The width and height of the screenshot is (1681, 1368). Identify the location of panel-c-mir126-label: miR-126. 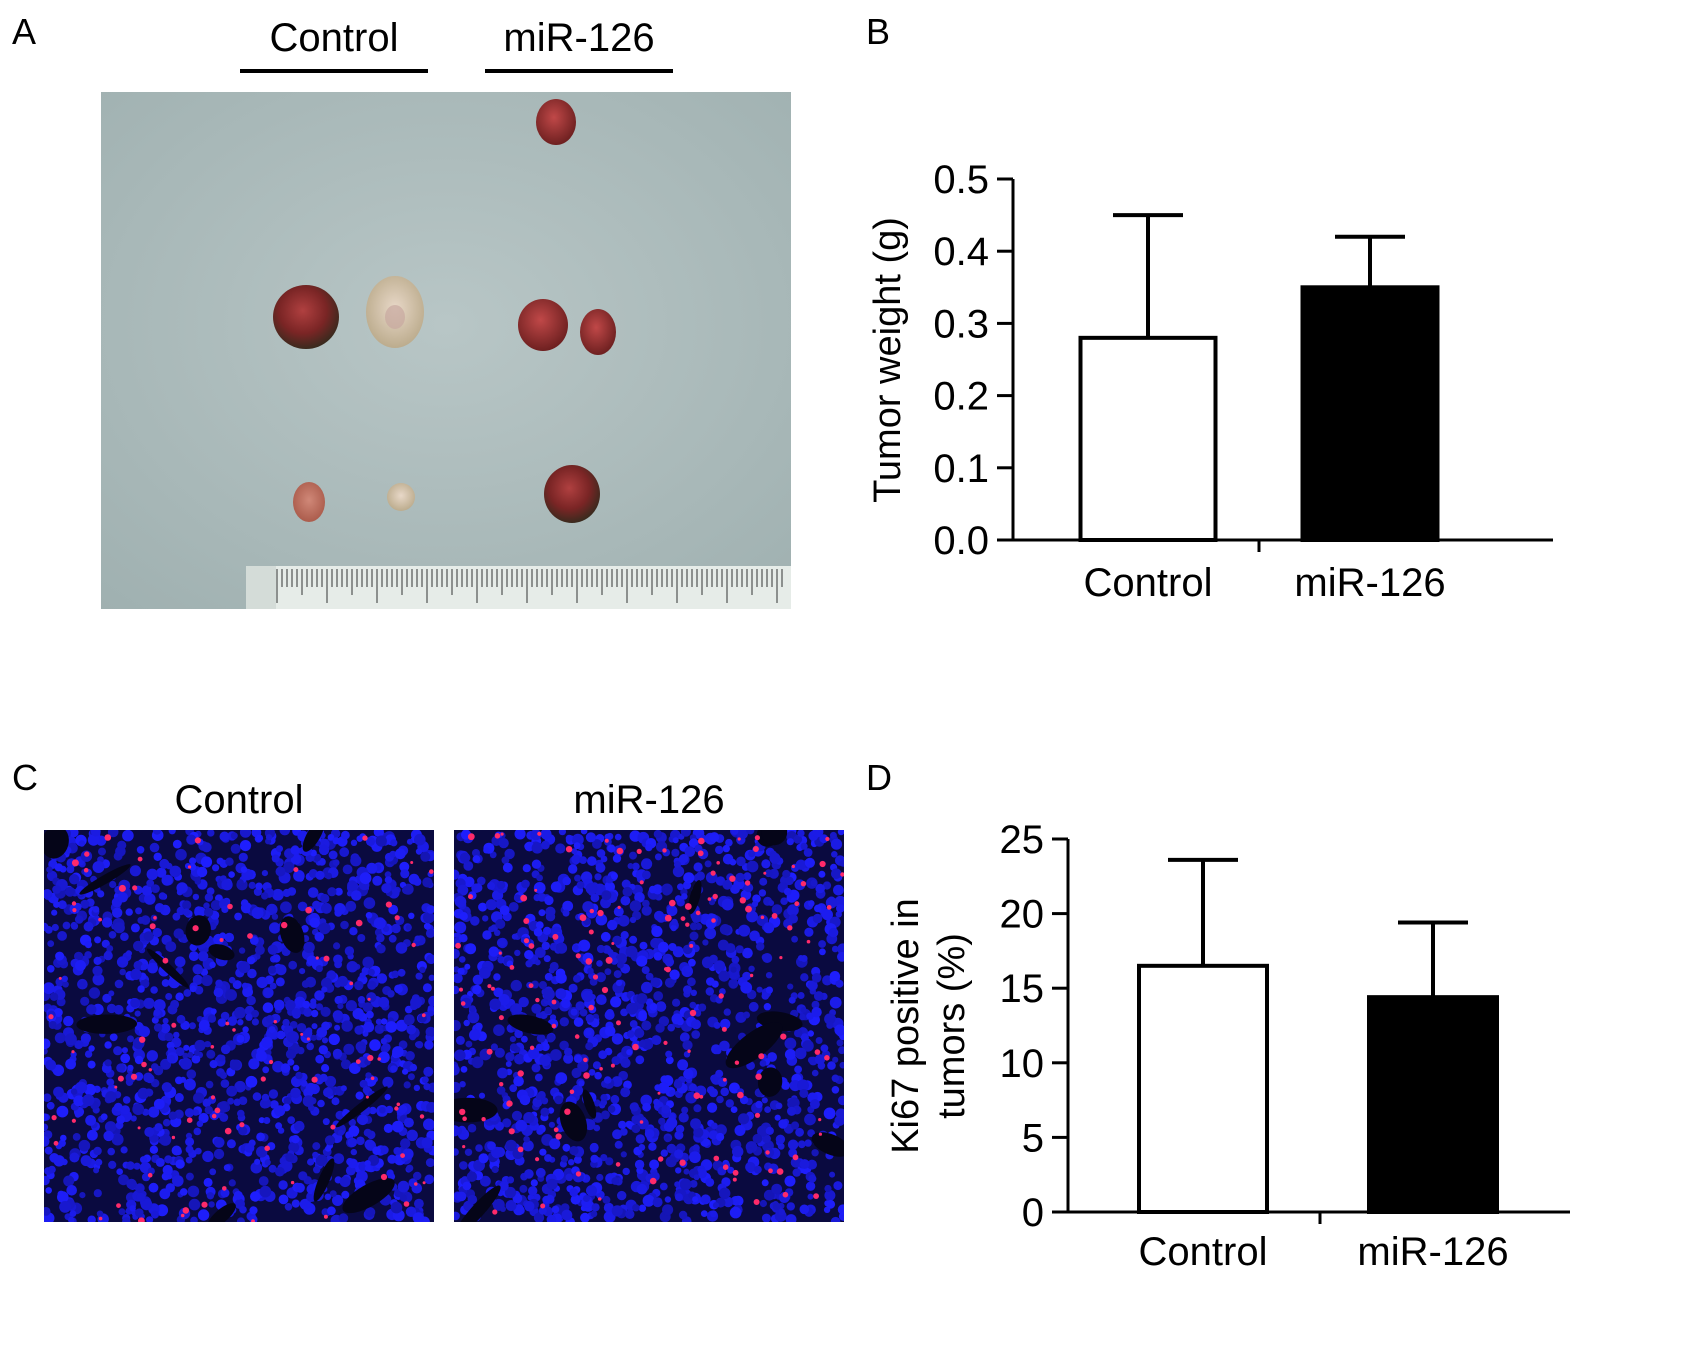
(649, 800).